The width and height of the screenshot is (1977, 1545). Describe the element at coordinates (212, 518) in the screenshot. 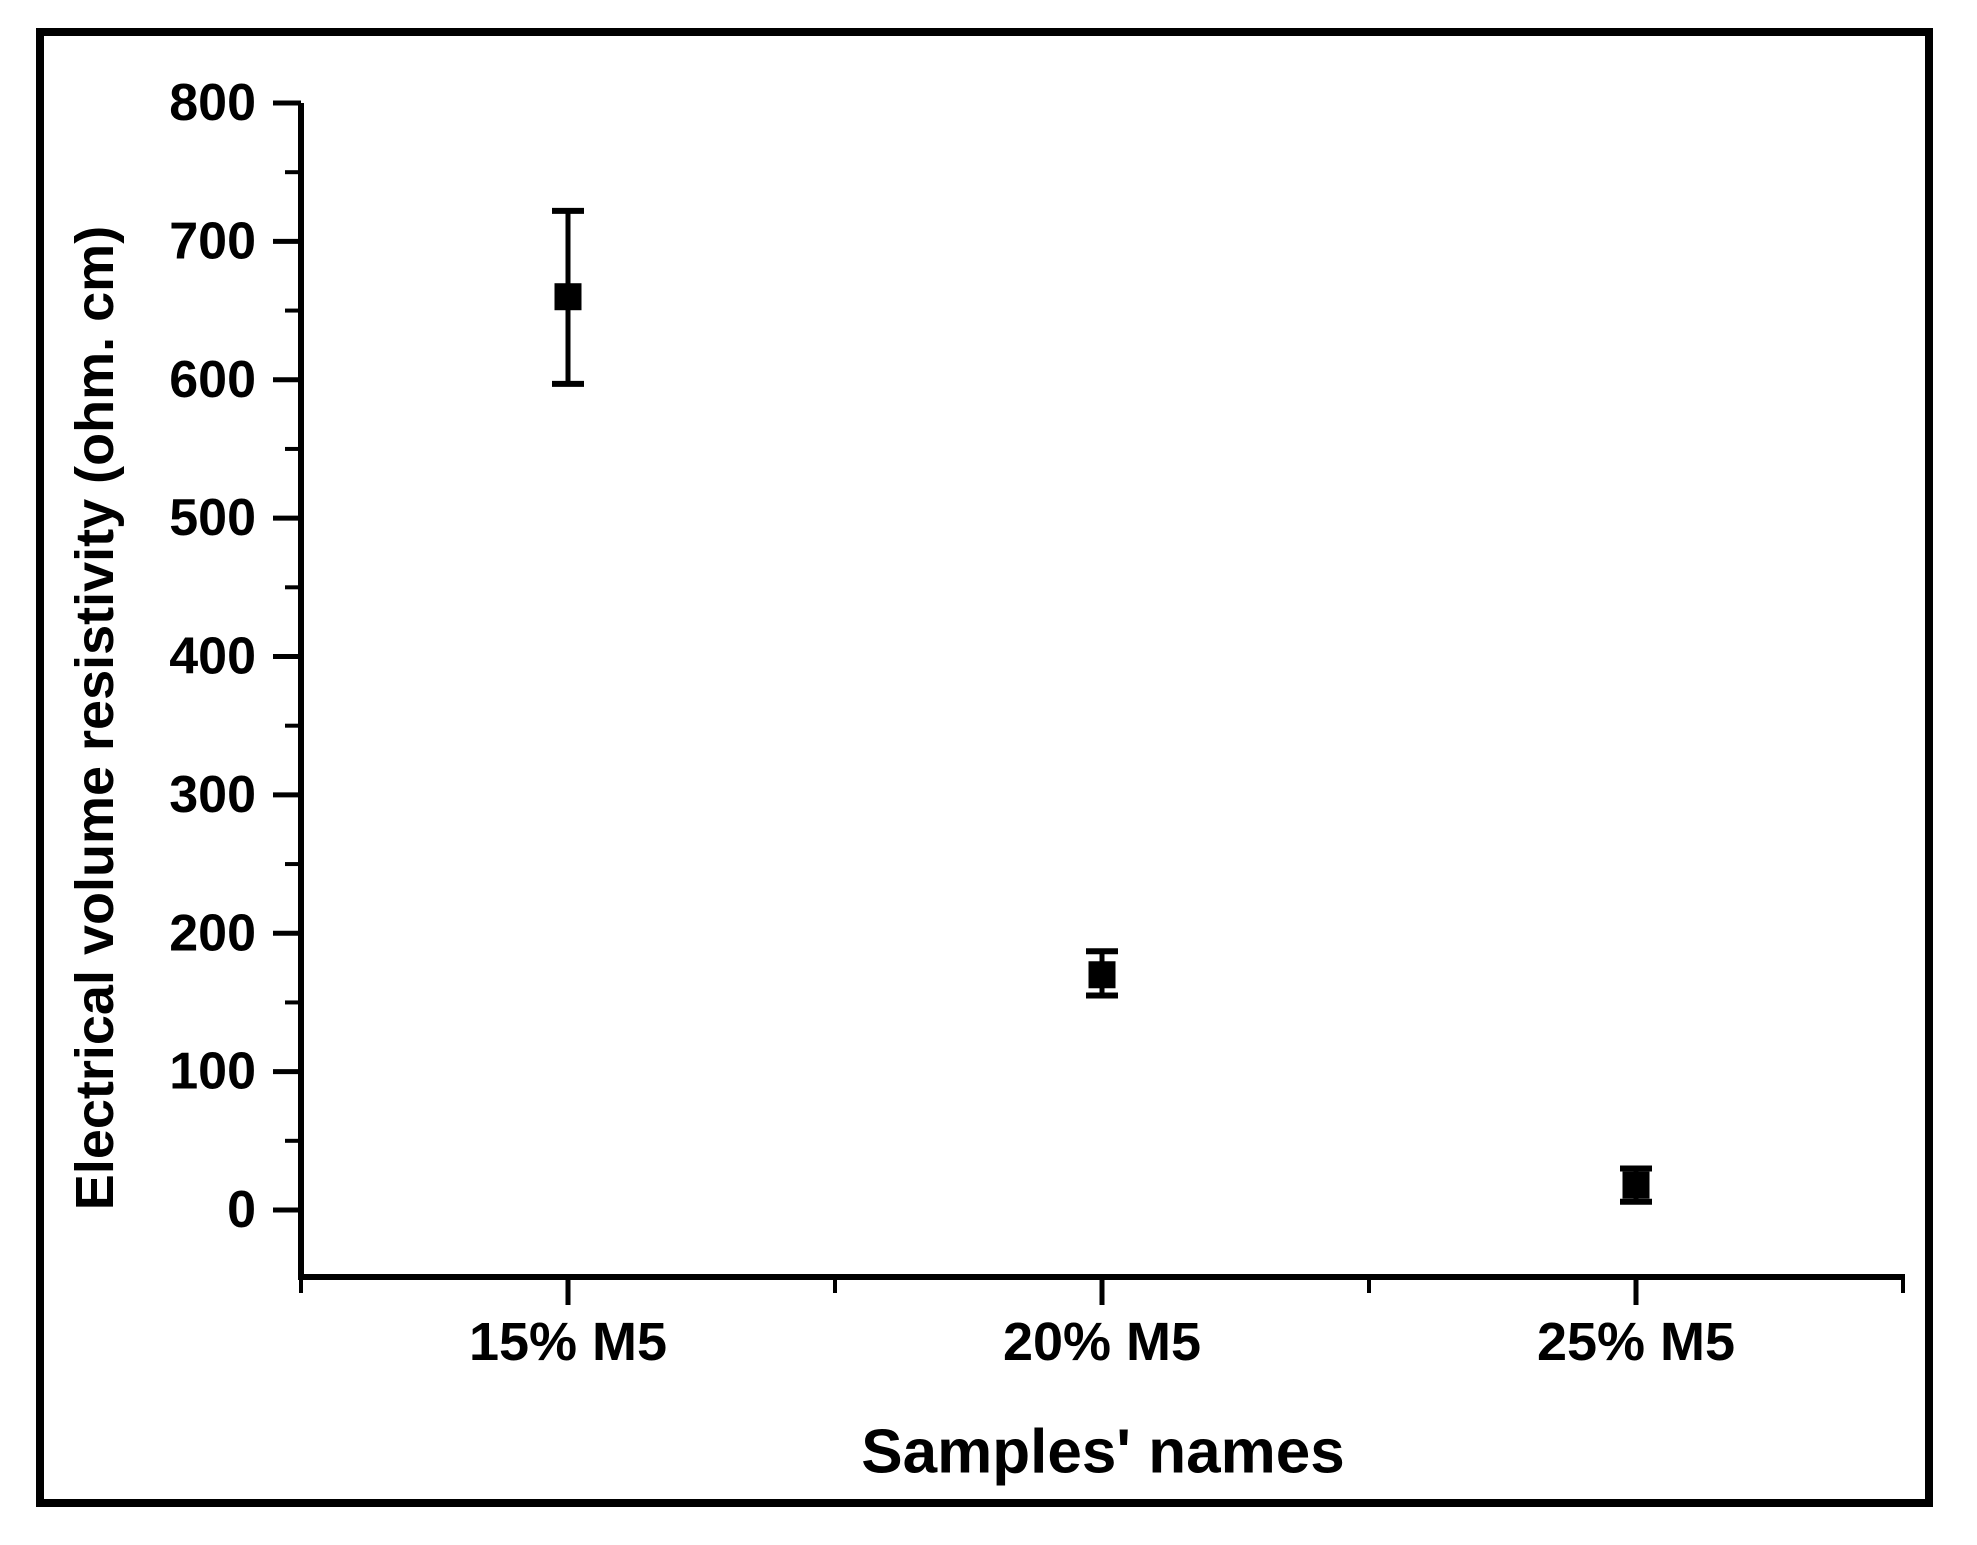

I see `y-tick-label: 500` at that location.